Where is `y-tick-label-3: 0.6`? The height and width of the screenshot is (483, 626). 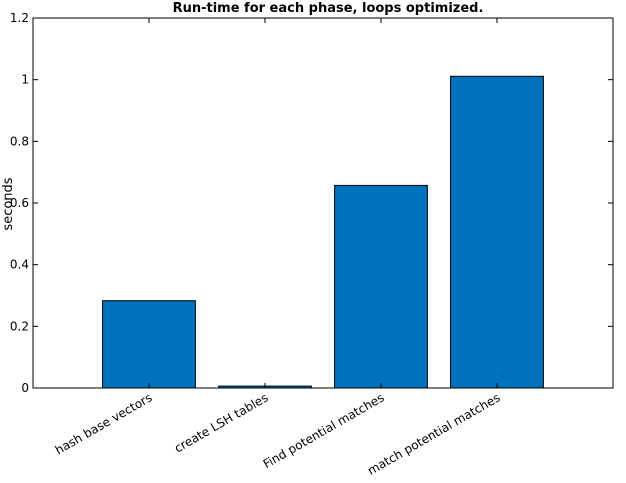 y-tick-label-3: 0.6 is located at coordinates (19, 203).